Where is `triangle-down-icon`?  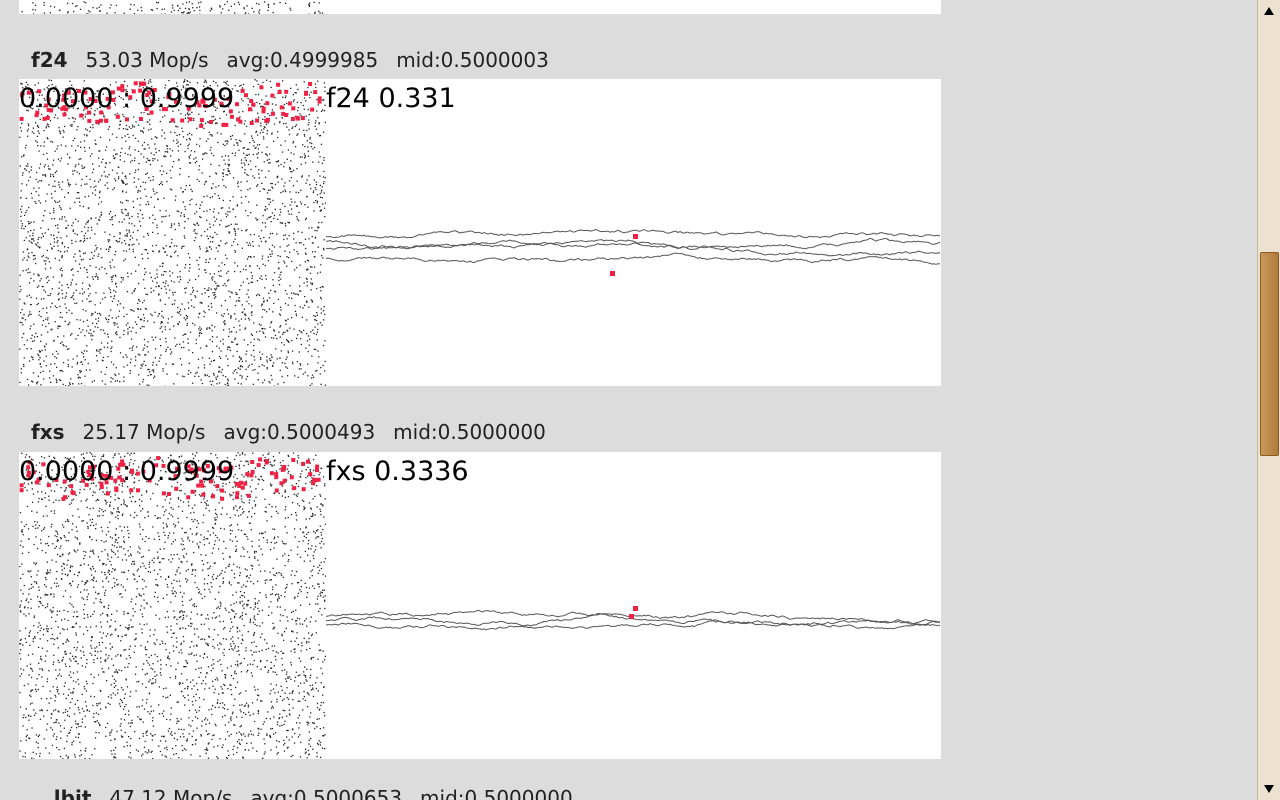 triangle-down-icon is located at coordinates (1269, 789).